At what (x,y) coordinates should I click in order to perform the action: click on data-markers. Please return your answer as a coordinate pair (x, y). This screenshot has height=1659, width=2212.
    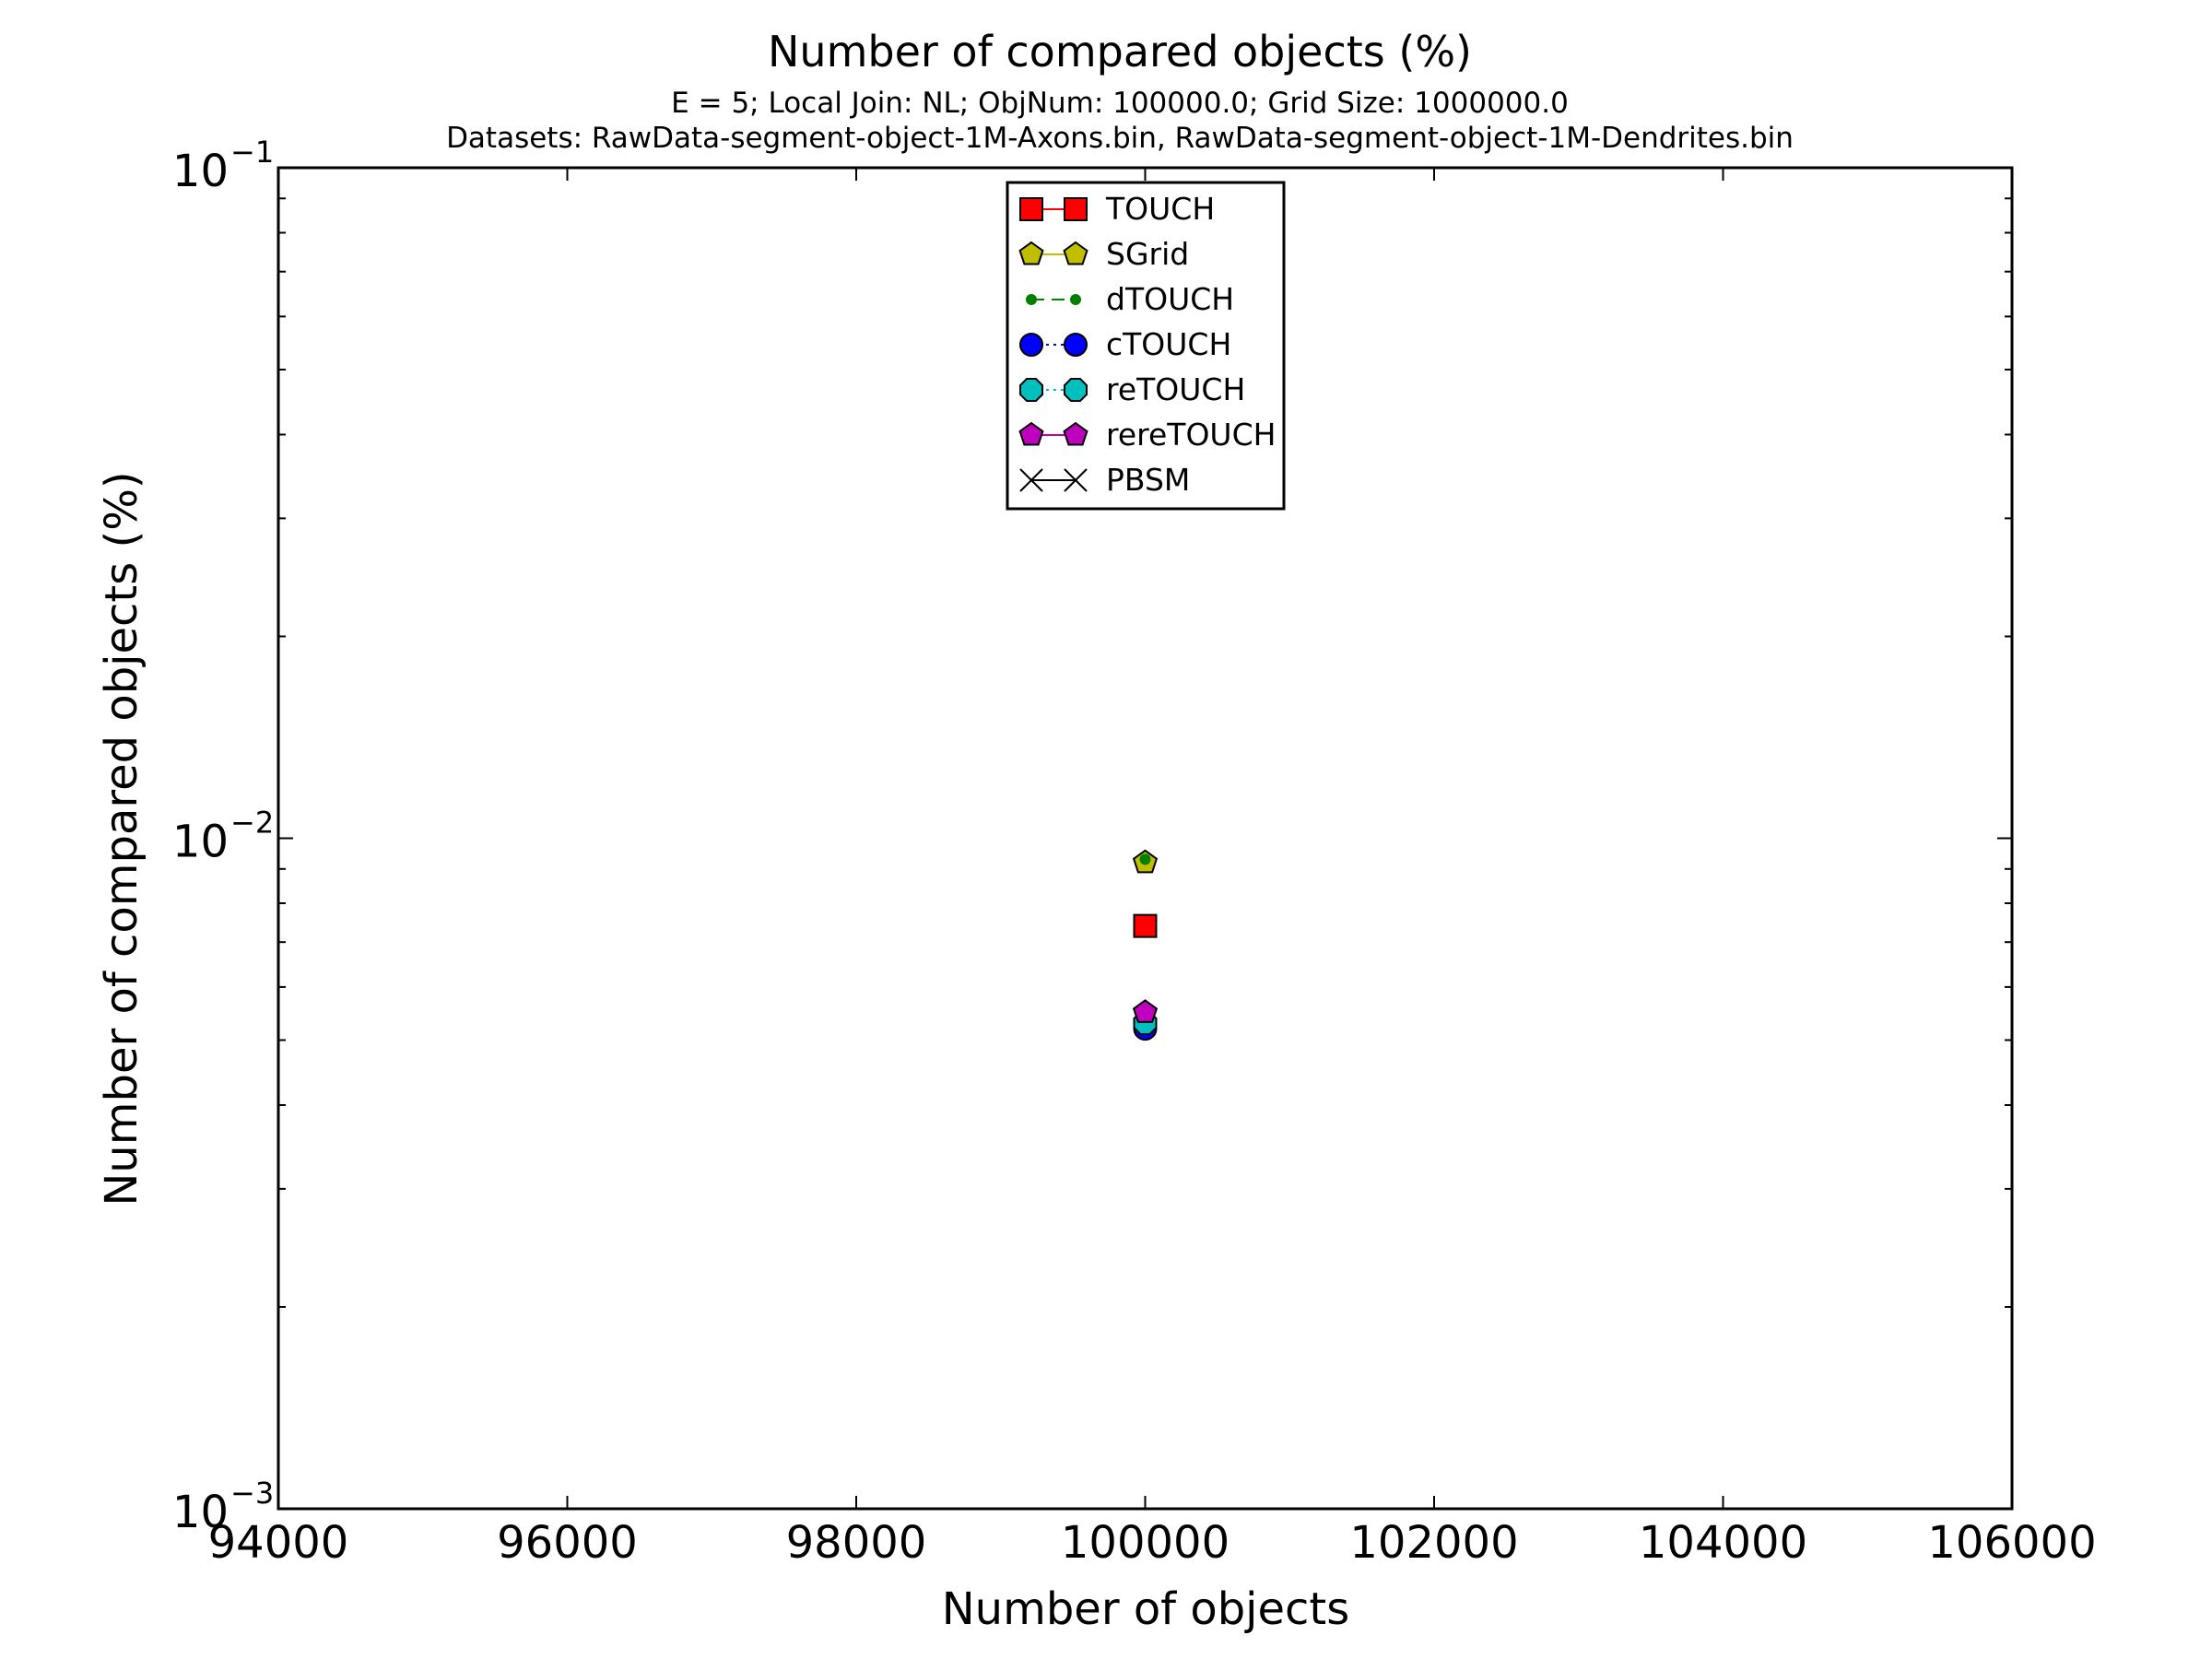
    Looking at the image, I should click on (1145, 945).